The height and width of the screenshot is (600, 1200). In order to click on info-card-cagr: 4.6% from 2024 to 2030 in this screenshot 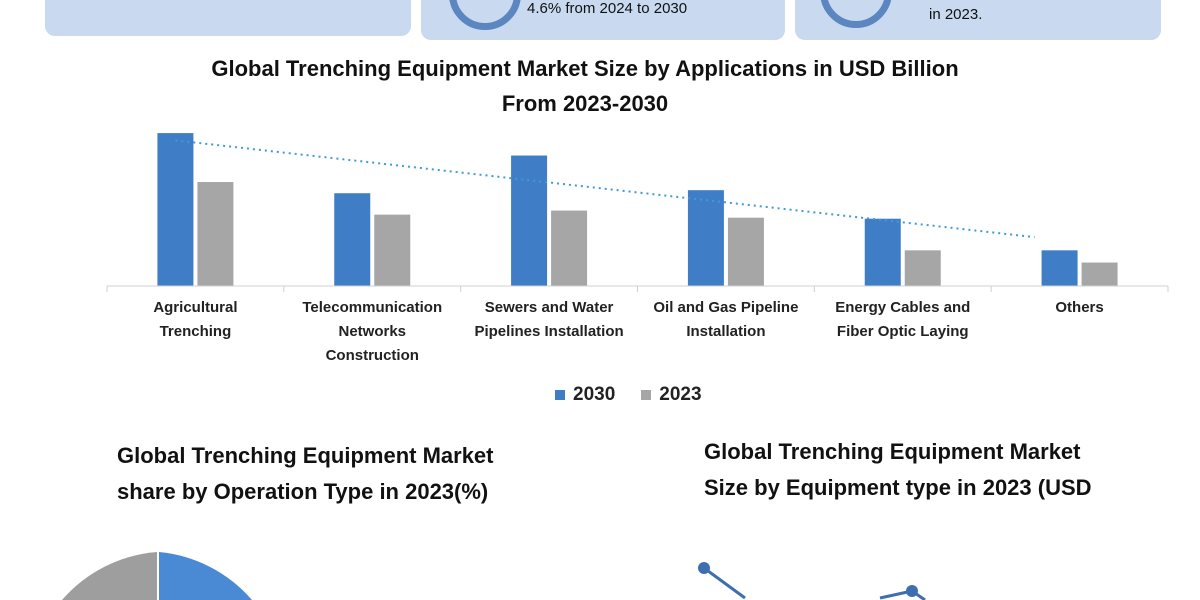, I will do `click(603, 20)`.